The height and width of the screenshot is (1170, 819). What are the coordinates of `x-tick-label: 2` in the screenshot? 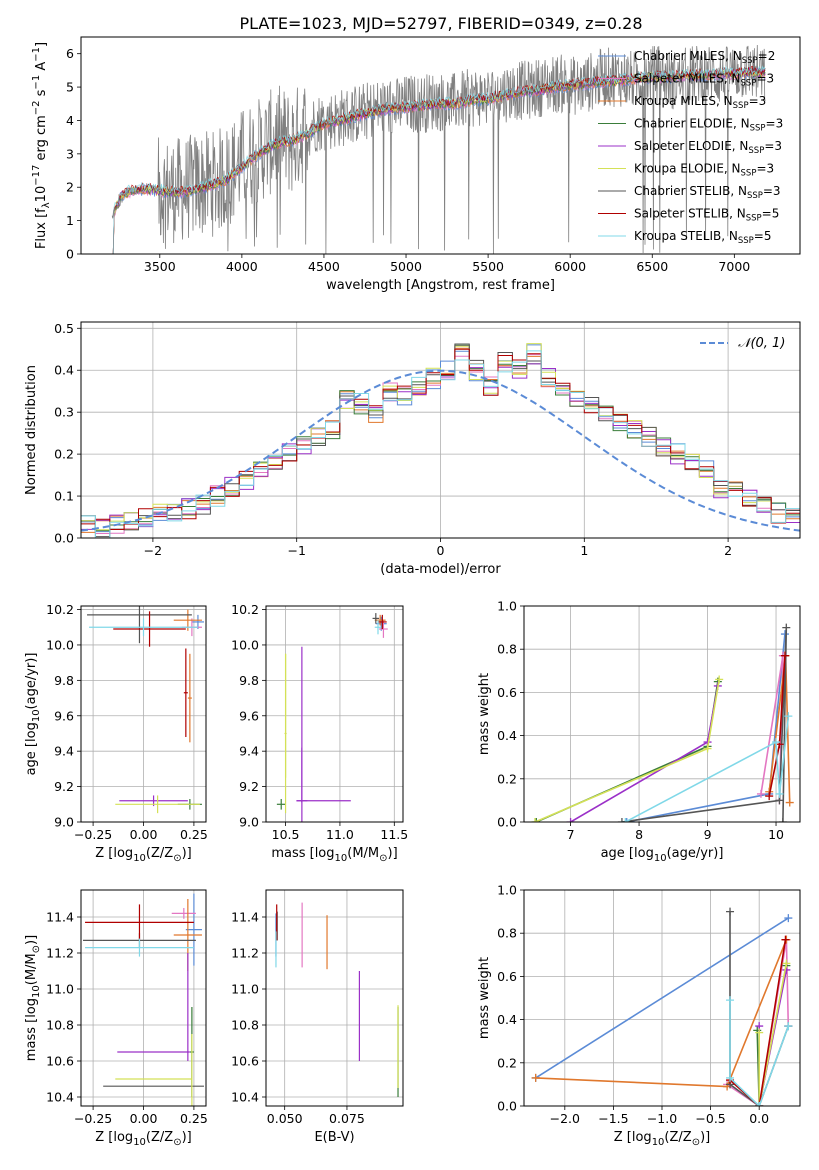 It's located at (728, 550).